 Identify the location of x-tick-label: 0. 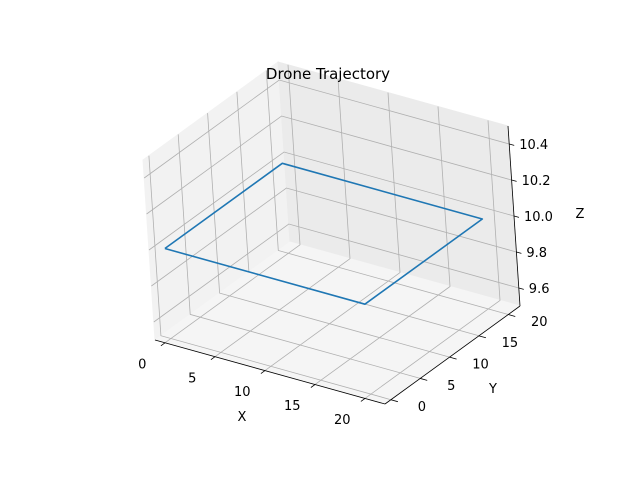
(142, 364).